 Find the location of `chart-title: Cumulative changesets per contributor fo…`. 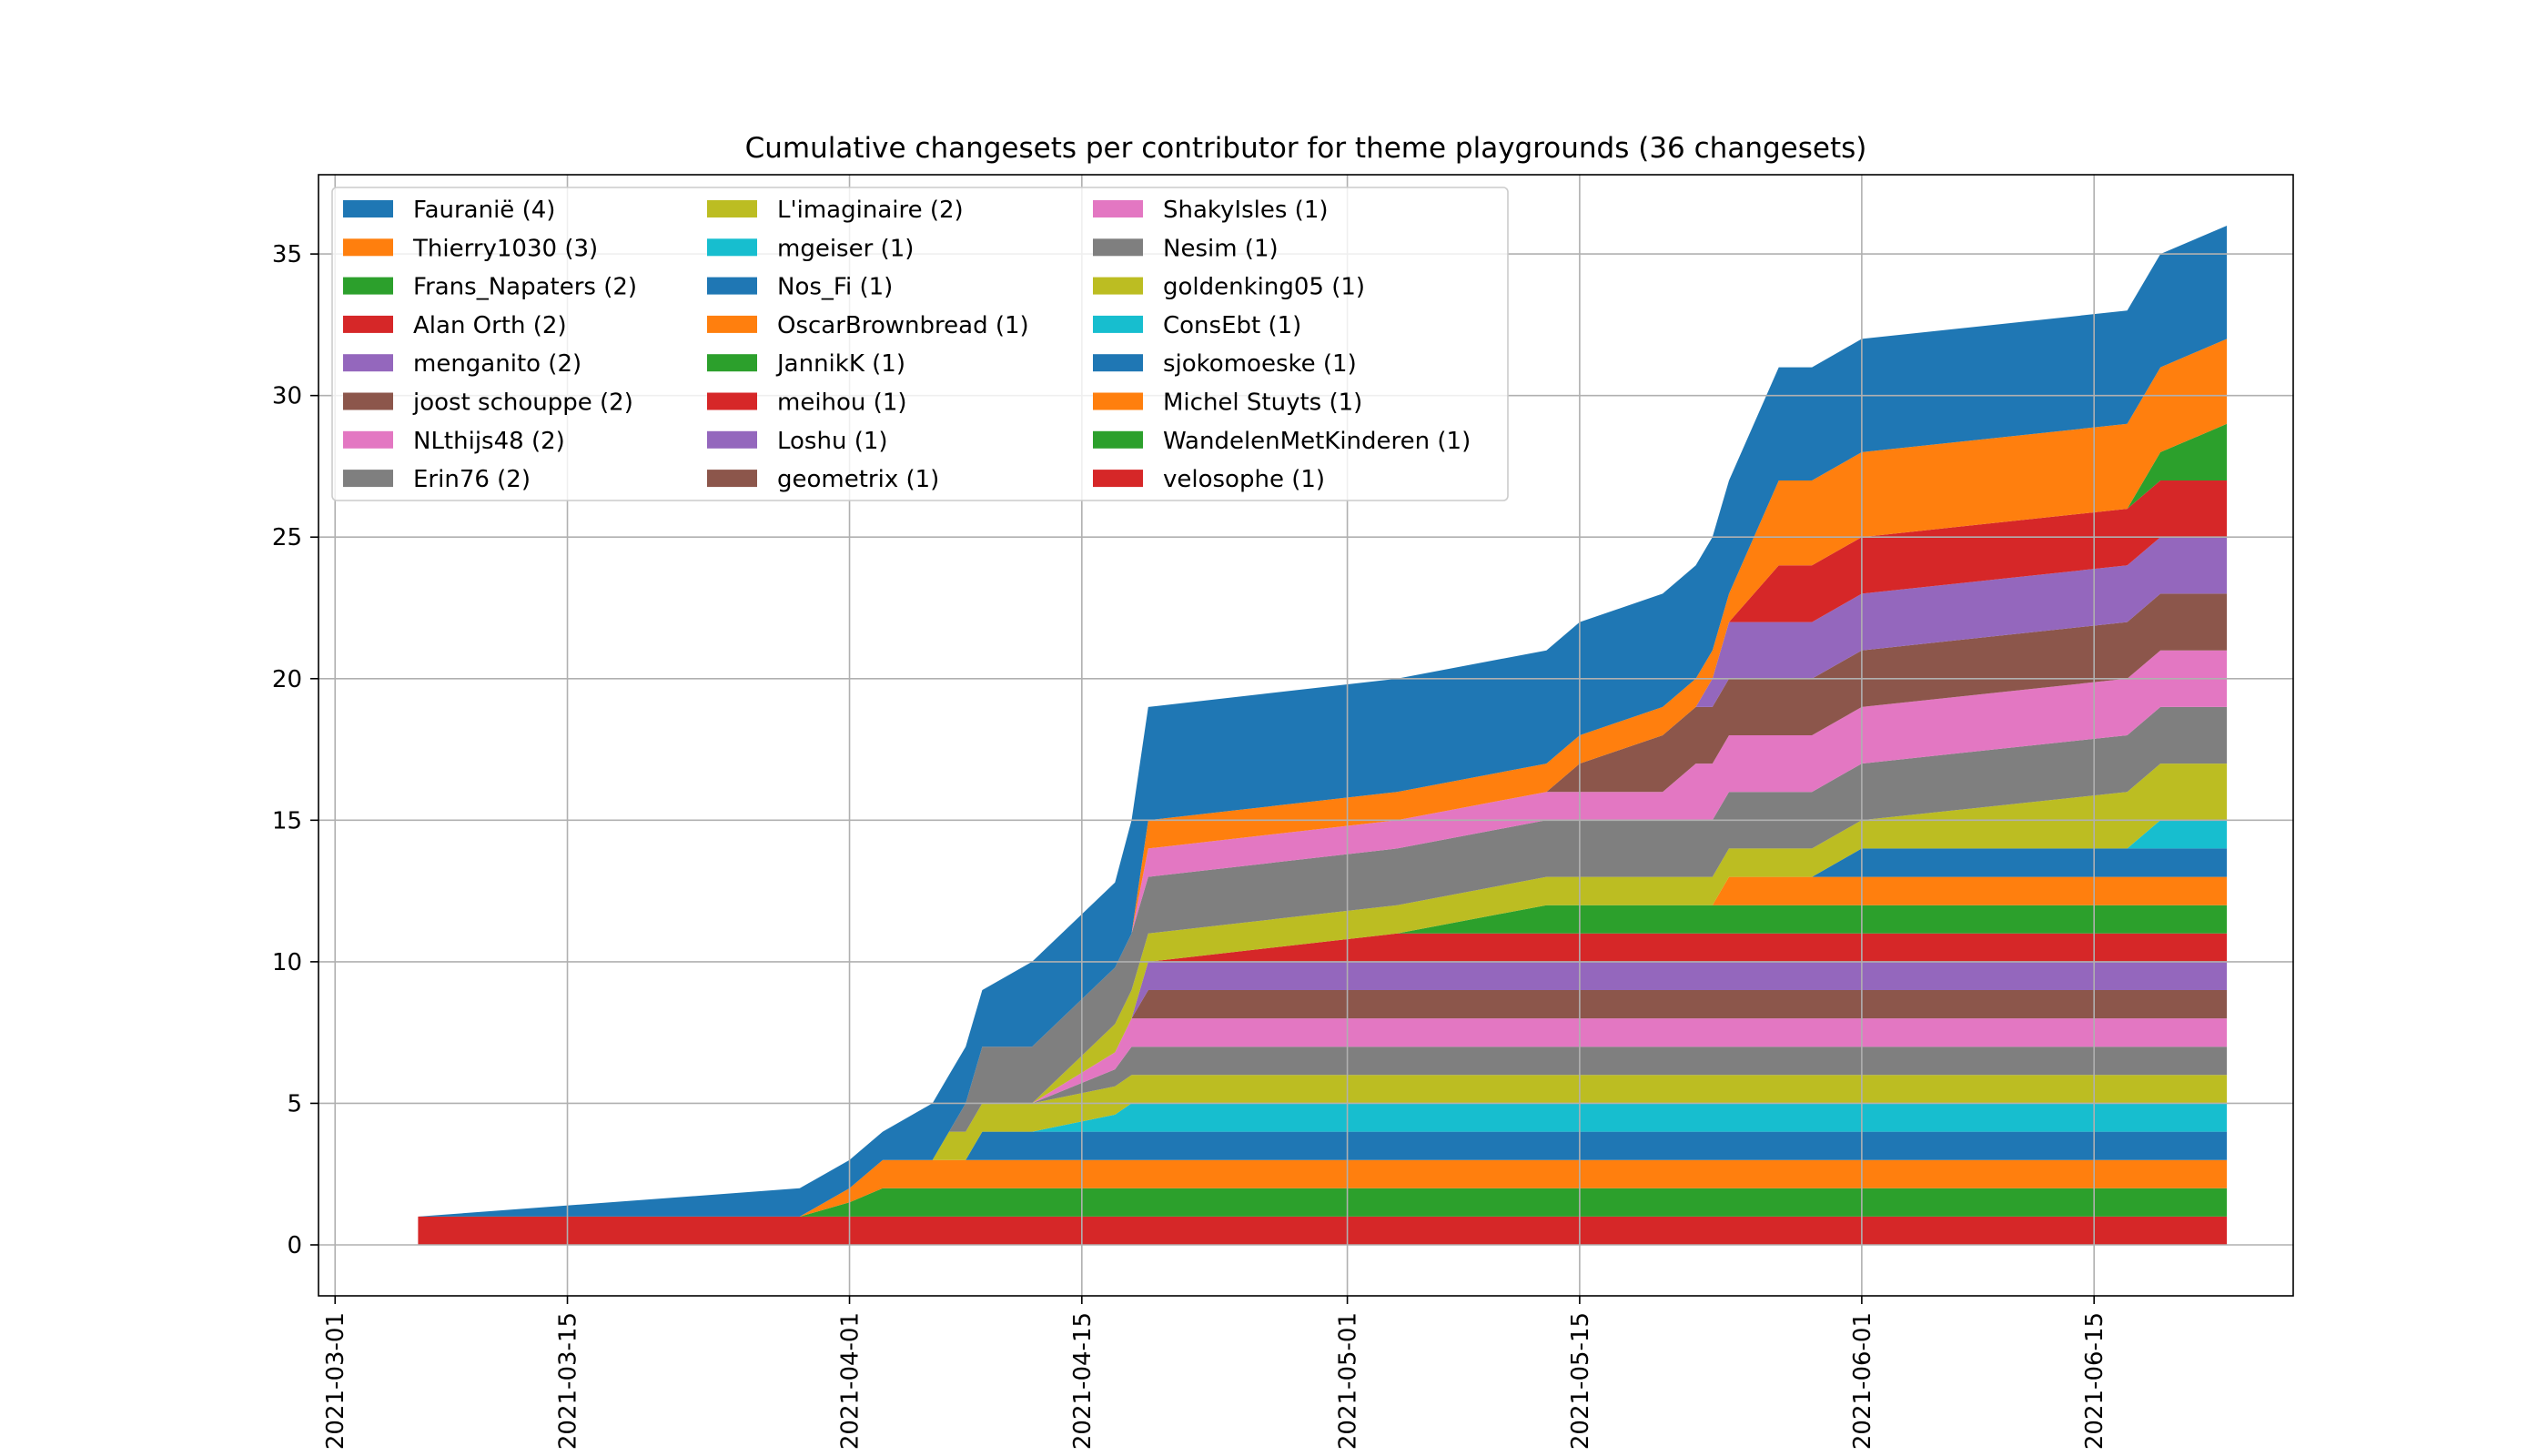

chart-title: Cumulative changesets per contributor fo… is located at coordinates (1306, 148).